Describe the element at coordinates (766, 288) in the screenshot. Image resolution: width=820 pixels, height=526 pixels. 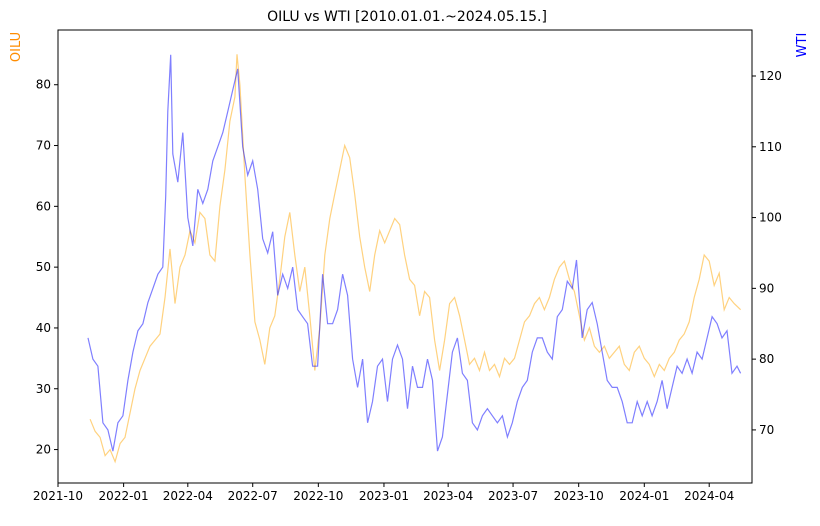
I see `right-y-tick-label: 90` at that location.